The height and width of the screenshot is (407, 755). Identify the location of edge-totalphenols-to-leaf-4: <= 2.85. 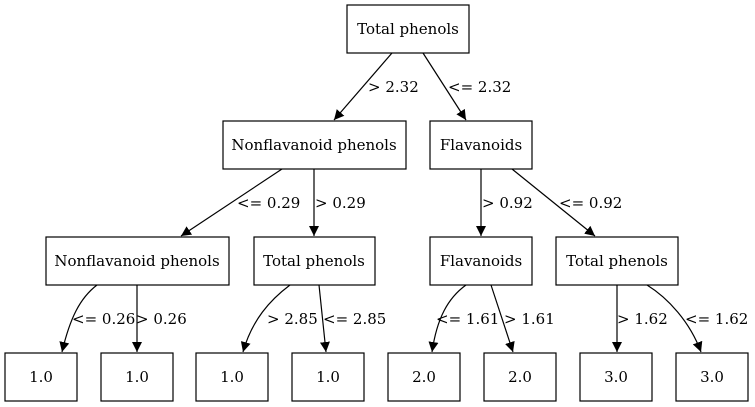
(352, 318).